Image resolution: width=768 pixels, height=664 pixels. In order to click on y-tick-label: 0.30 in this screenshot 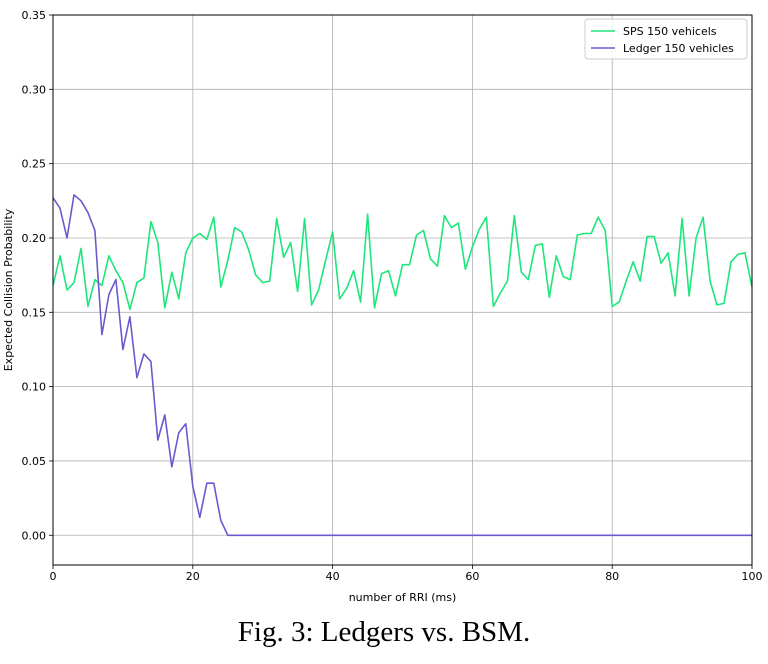, I will do `click(34, 89)`.